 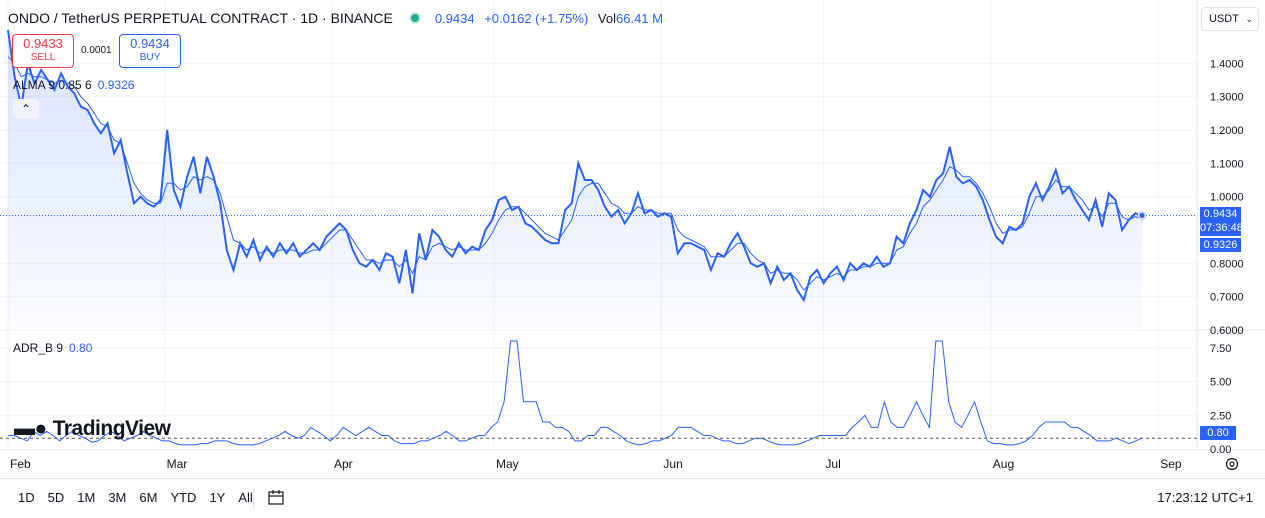 What do you see at coordinates (1227, 131) in the screenshot?
I see `price-tick-label: 1.2000` at bounding box center [1227, 131].